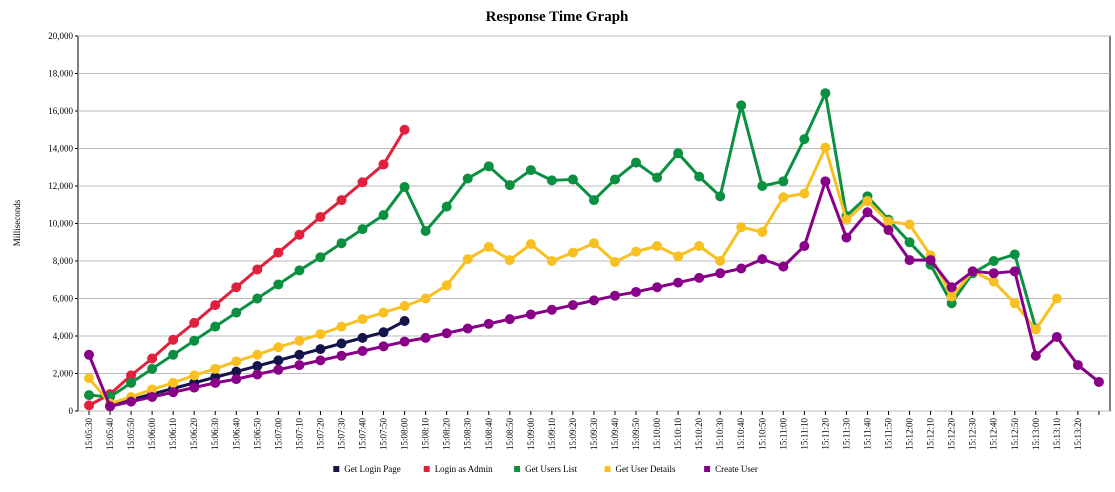 This screenshot has width=1115, height=492. Describe the element at coordinates (110, 434) in the screenshot. I see `x-tick-label: 15:05:40` at that location.